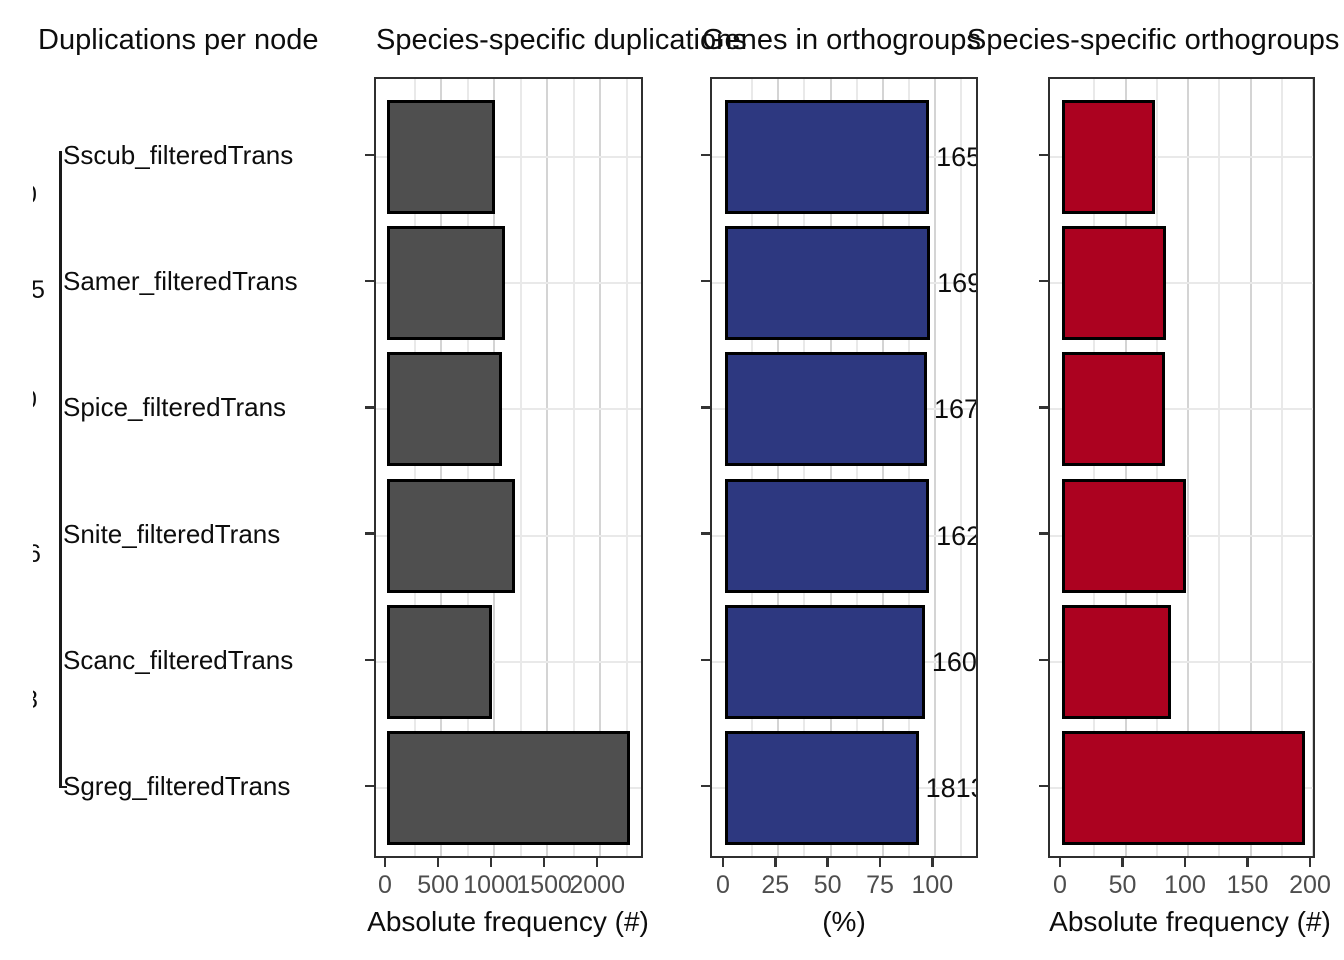 The image size is (1344, 960). What do you see at coordinates (491, 885) in the screenshot?
I see `x-axis-tick-label: 1000` at bounding box center [491, 885].